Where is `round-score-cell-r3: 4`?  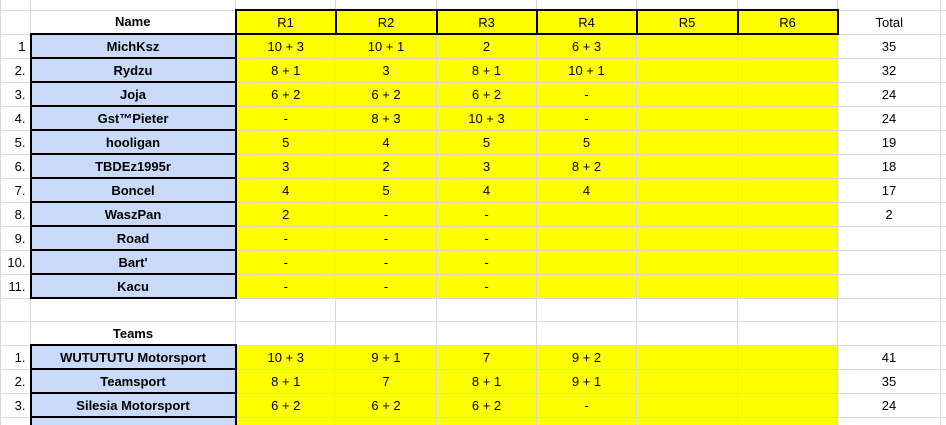
round-score-cell-r3: 4 is located at coordinates (486, 190).